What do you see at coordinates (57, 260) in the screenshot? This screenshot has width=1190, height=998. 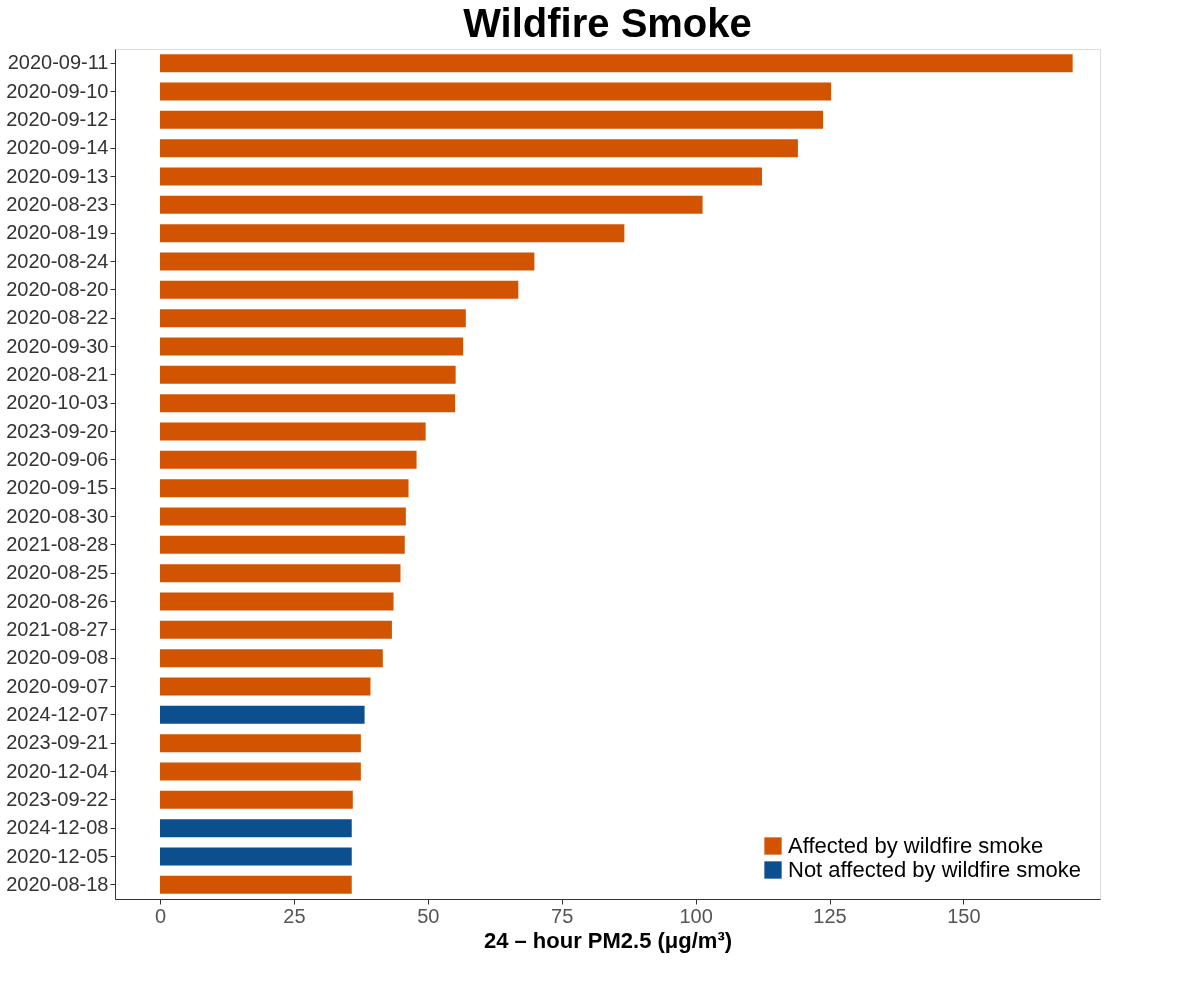 I see `y-tick-label: 2020-08-24` at bounding box center [57, 260].